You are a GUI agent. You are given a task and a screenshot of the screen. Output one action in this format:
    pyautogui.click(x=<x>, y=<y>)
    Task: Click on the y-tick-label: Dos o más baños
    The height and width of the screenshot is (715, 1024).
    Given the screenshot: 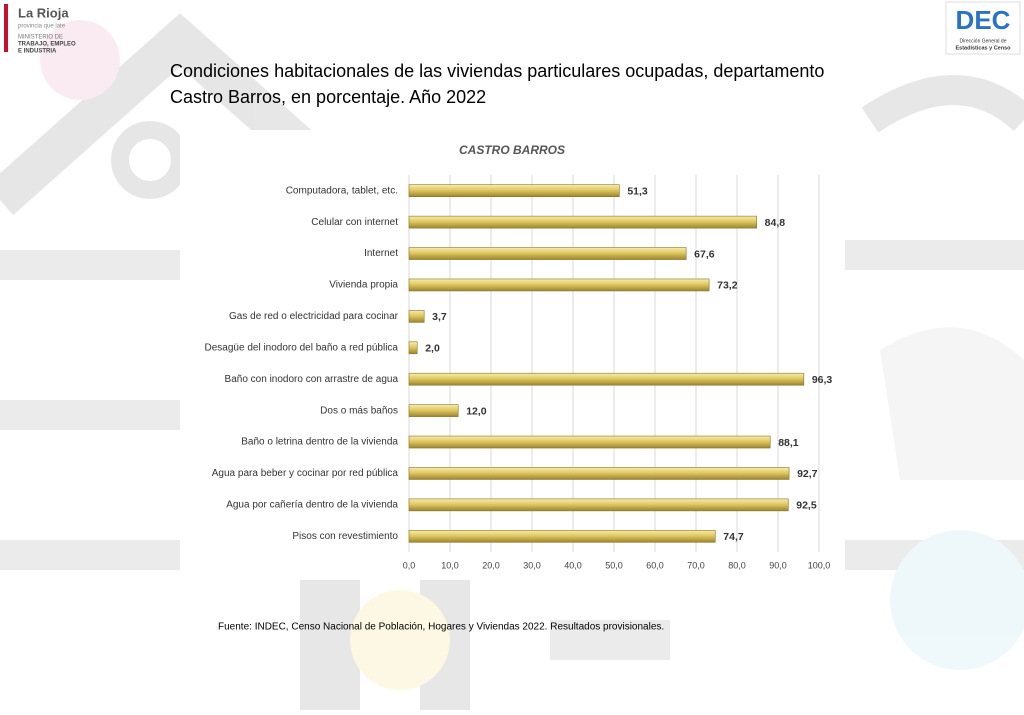 What is the action you would take?
    pyautogui.click(x=359, y=410)
    